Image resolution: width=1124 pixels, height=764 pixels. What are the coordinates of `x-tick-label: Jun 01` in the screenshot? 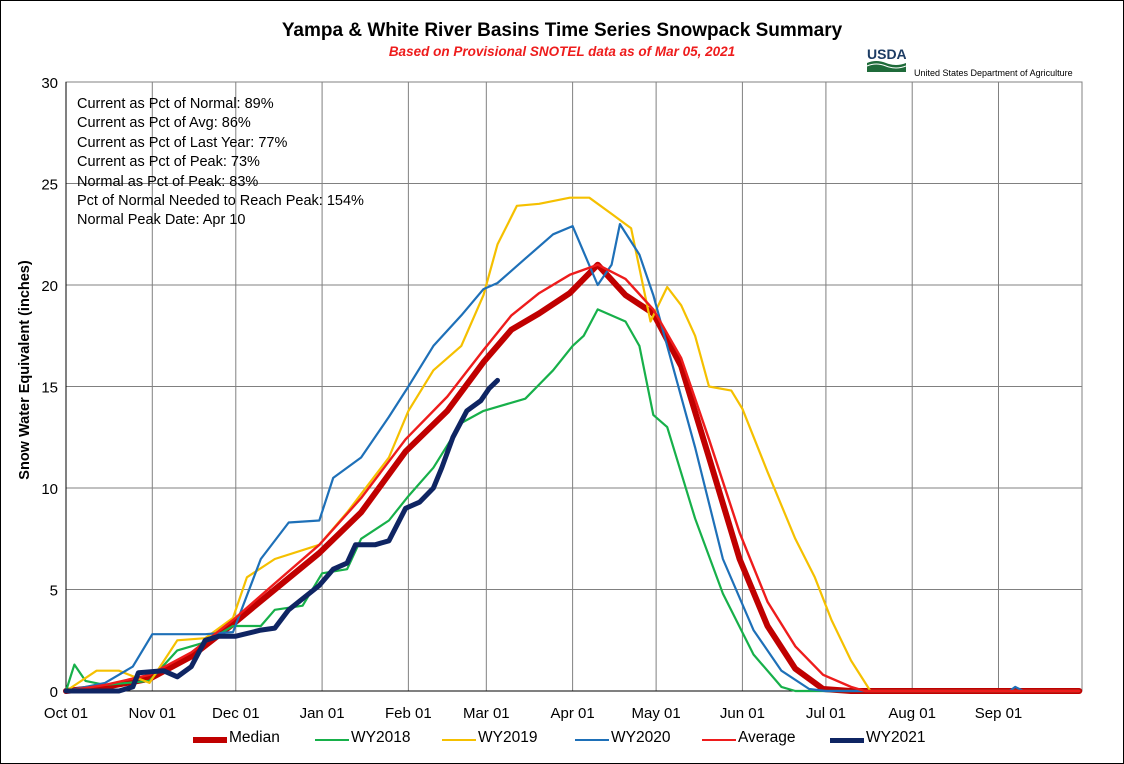 It's located at (742, 713).